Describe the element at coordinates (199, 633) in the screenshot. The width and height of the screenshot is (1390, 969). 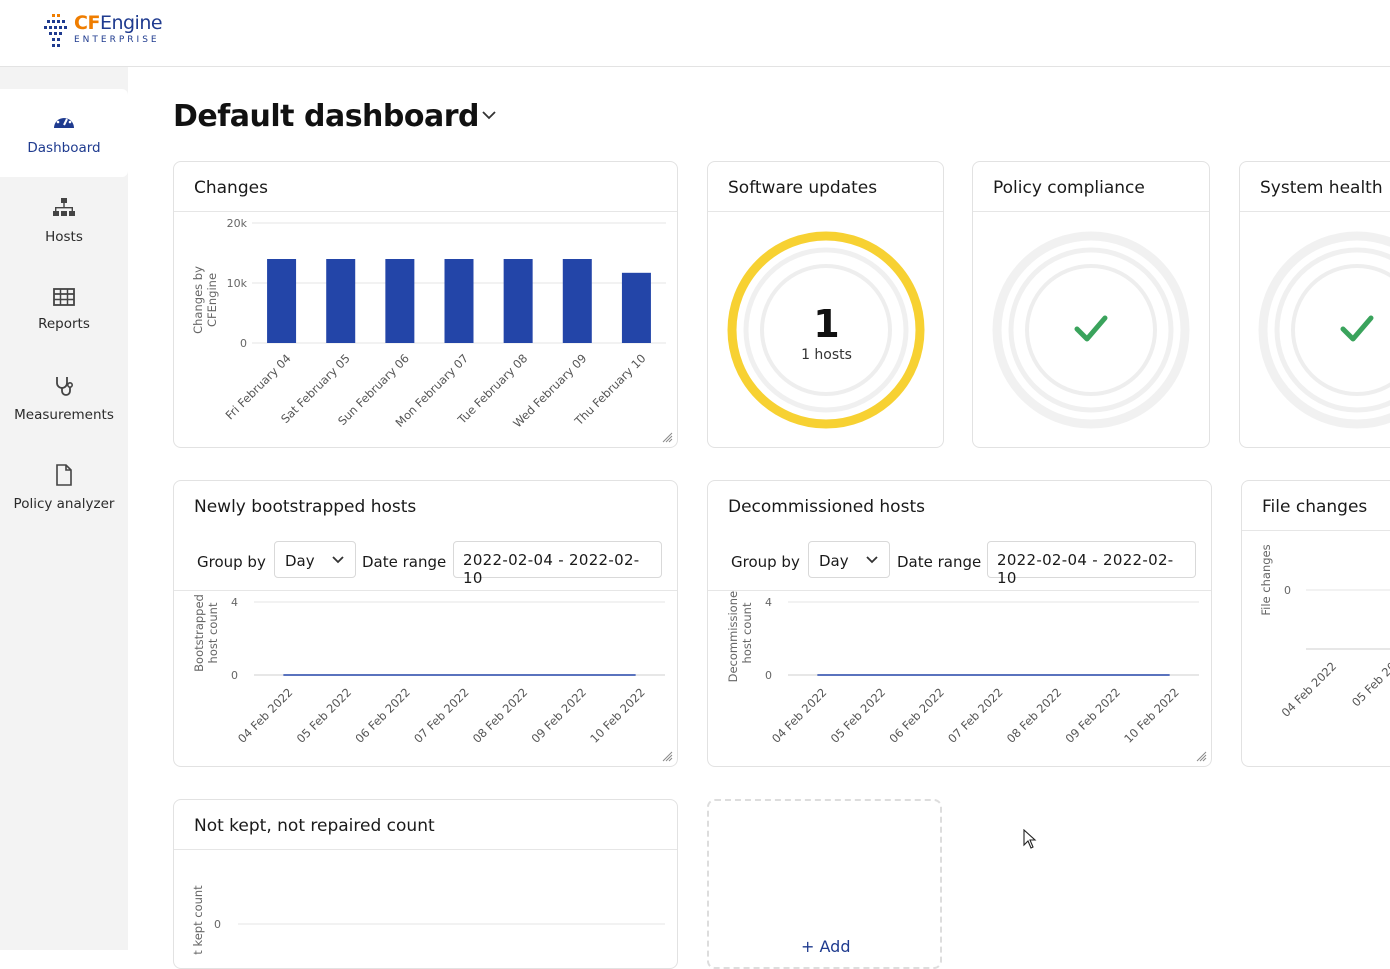
I see `y-axis-label-line-1: Bootstrapped` at that location.